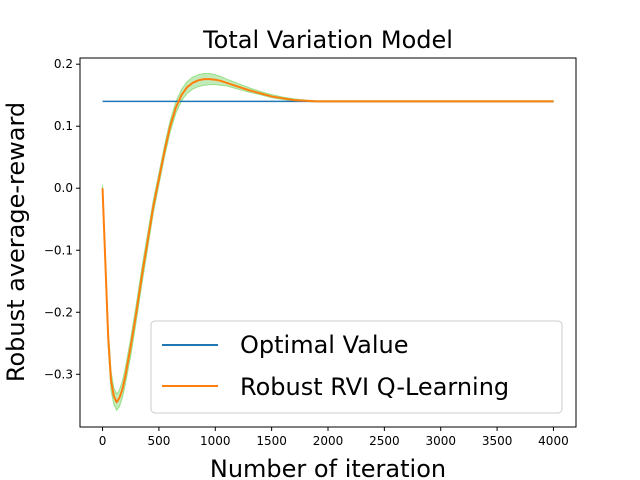  I want to click on legend: Optimal Value Robust RVI Q-Learning, so click(356, 367).